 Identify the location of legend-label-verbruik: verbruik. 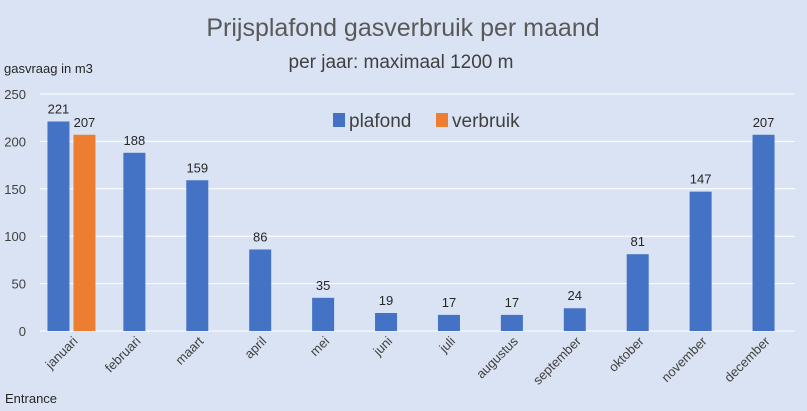
(486, 121).